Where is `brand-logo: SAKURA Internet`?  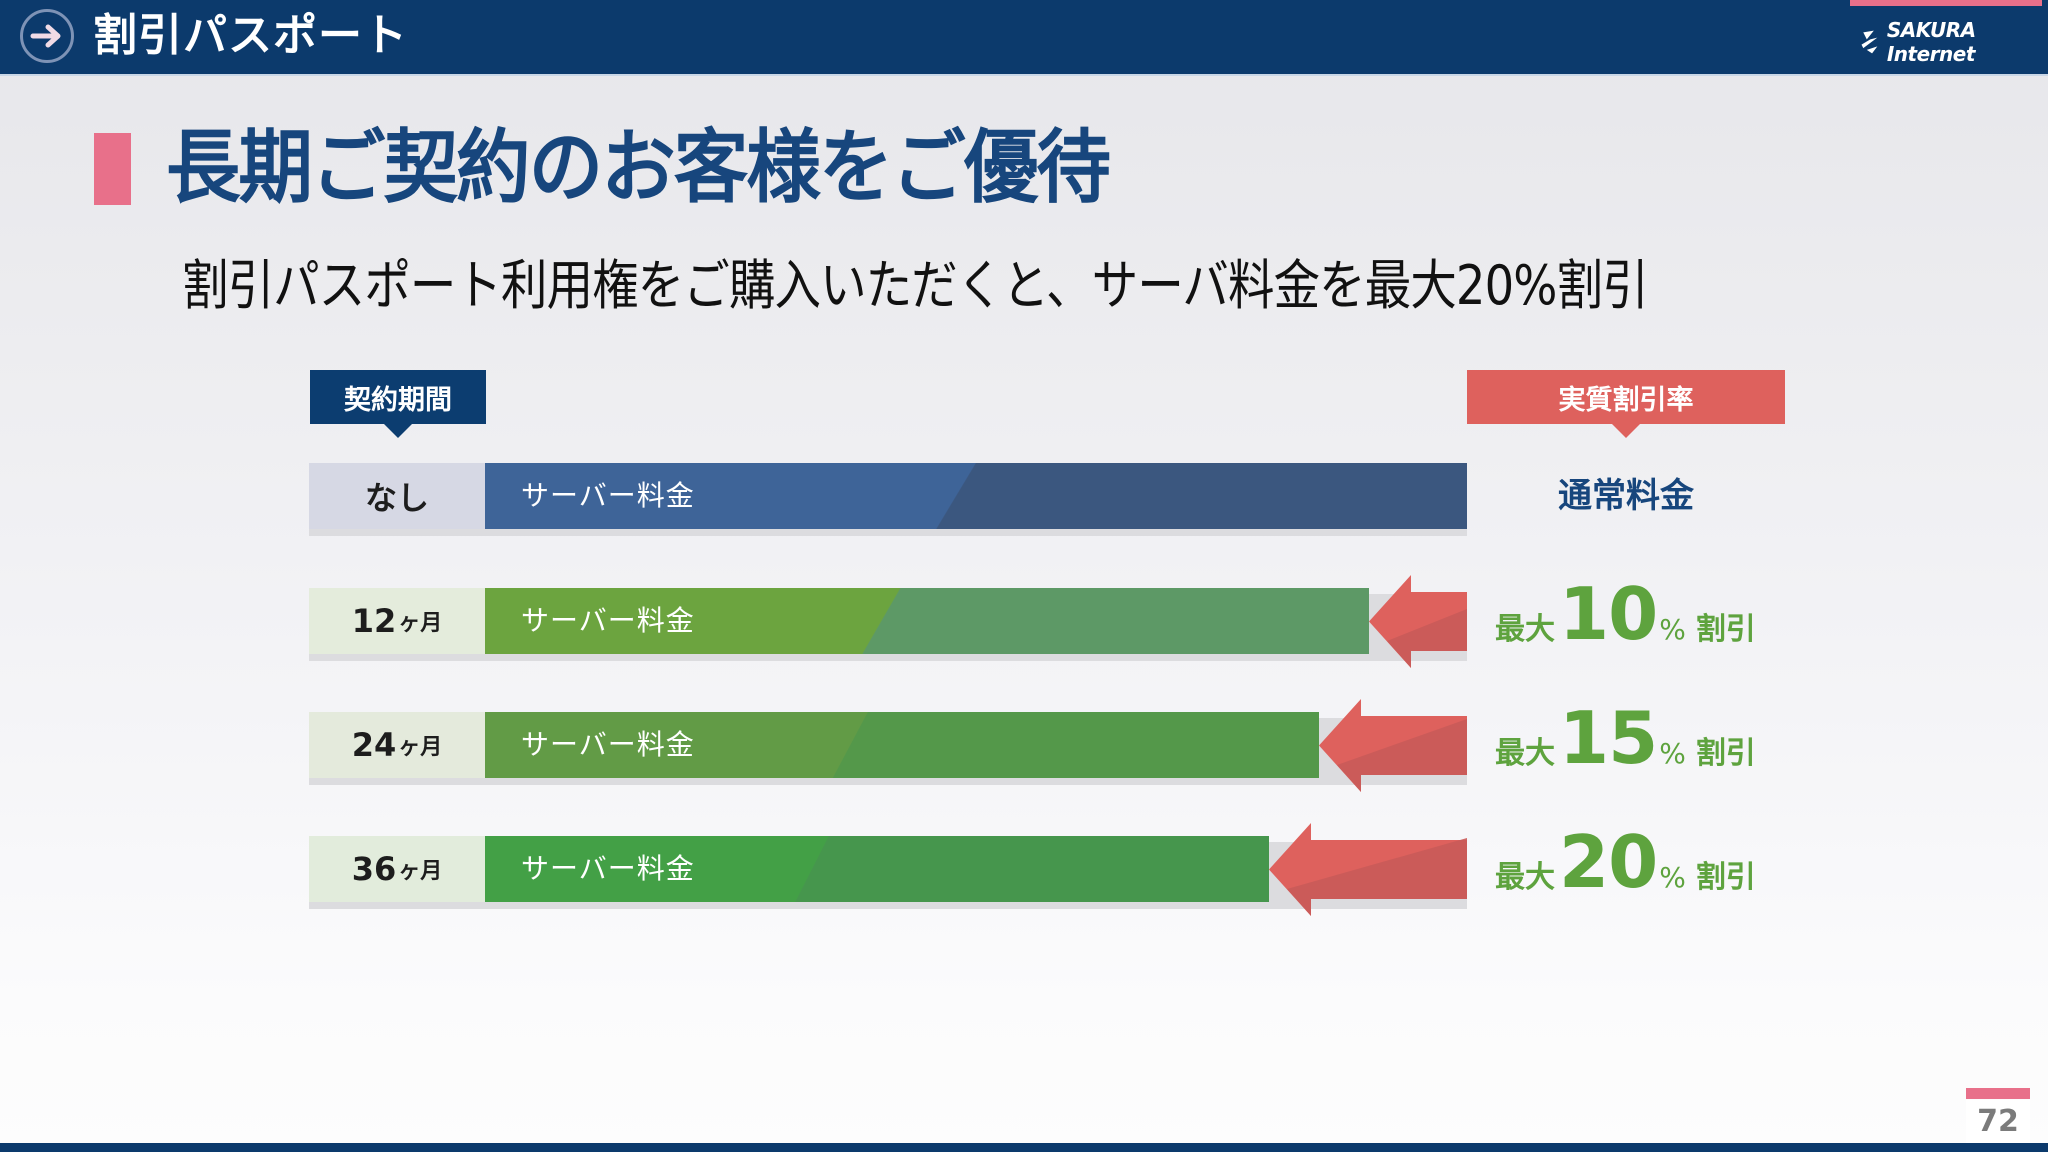 brand-logo: SAKURA Internet is located at coordinates (1953, 42).